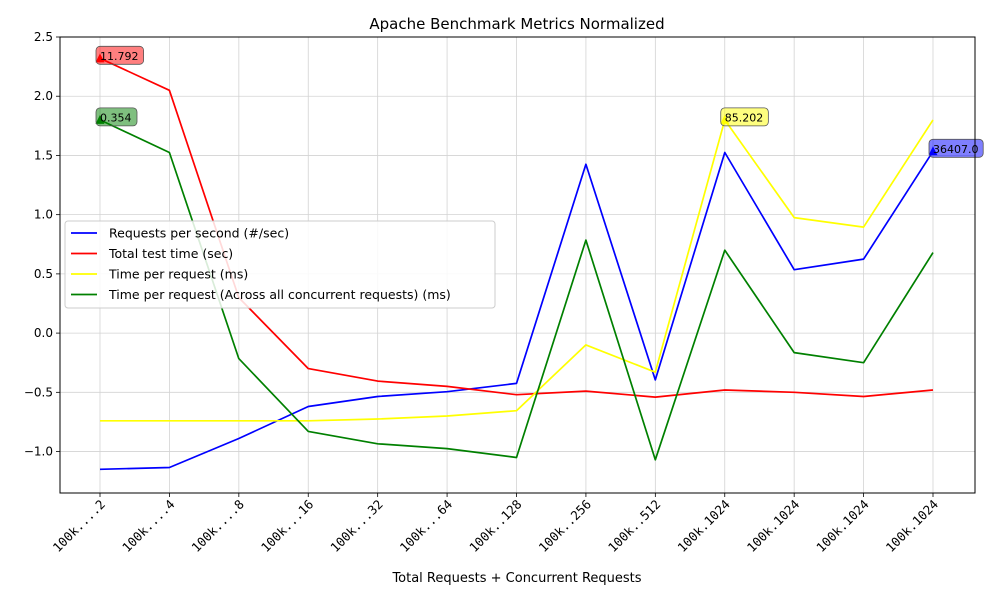 The height and width of the screenshot is (600, 1000). I want to click on annotation-label: 85.202, so click(744, 117).